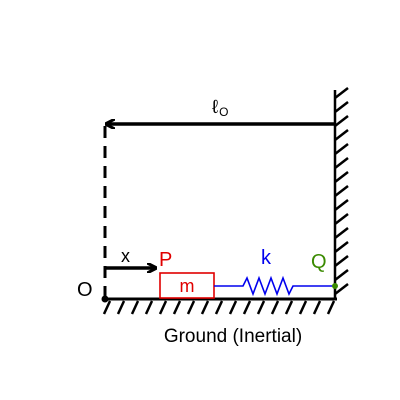  Describe the element at coordinates (85, 290) in the screenshot. I see `origin-label: O` at that location.